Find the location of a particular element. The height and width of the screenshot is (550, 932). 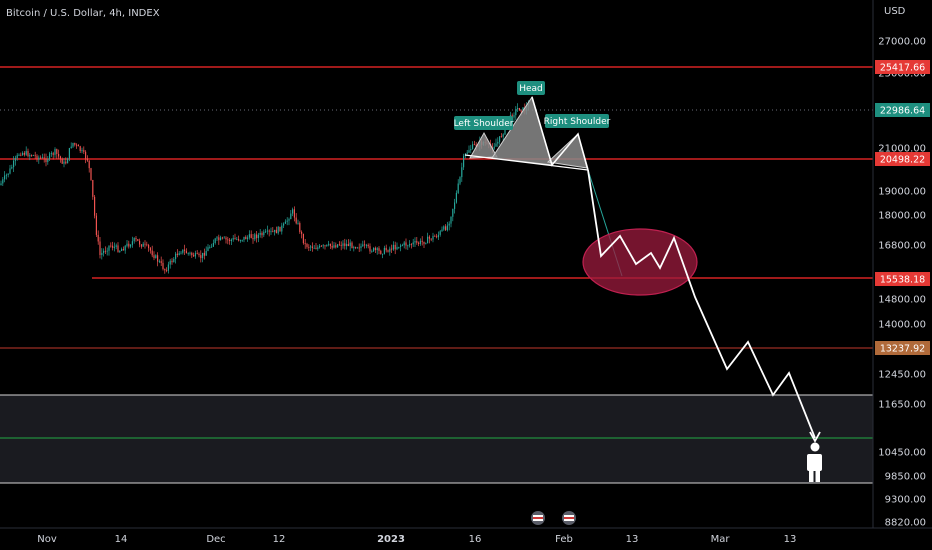

price-tick-label: 18000.00 is located at coordinates (902, 216).